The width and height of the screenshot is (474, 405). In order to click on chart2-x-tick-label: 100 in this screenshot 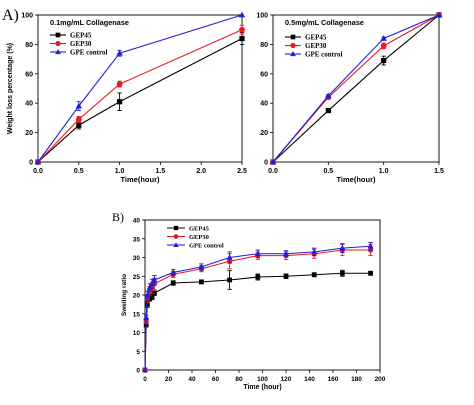, I will do `click(262, 379)`.